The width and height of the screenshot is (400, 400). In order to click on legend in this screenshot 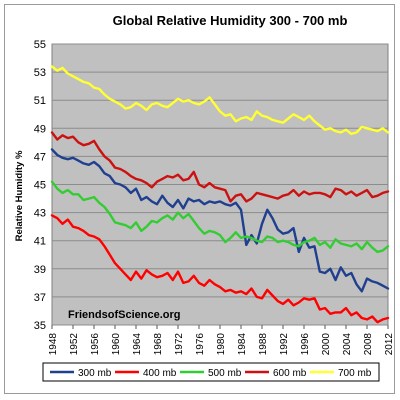, I will do `click(211, 372)`.